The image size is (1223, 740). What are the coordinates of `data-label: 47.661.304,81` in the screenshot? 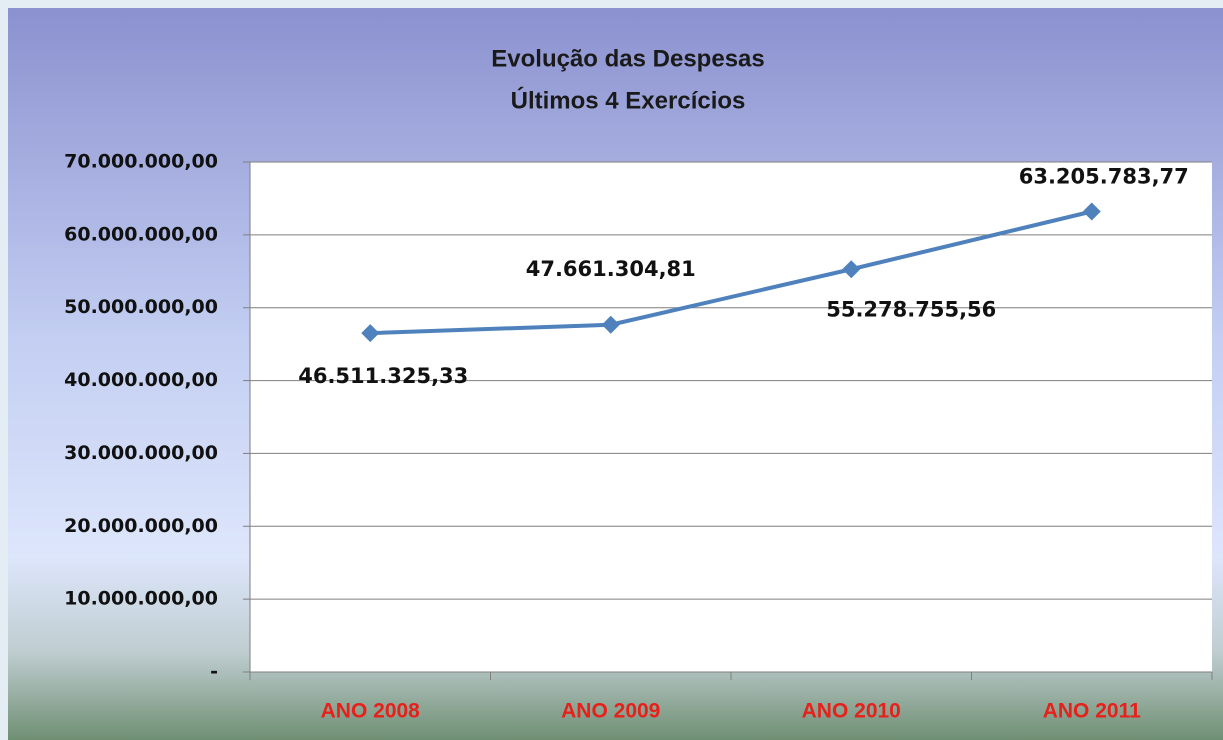 It's located at (611, 269).